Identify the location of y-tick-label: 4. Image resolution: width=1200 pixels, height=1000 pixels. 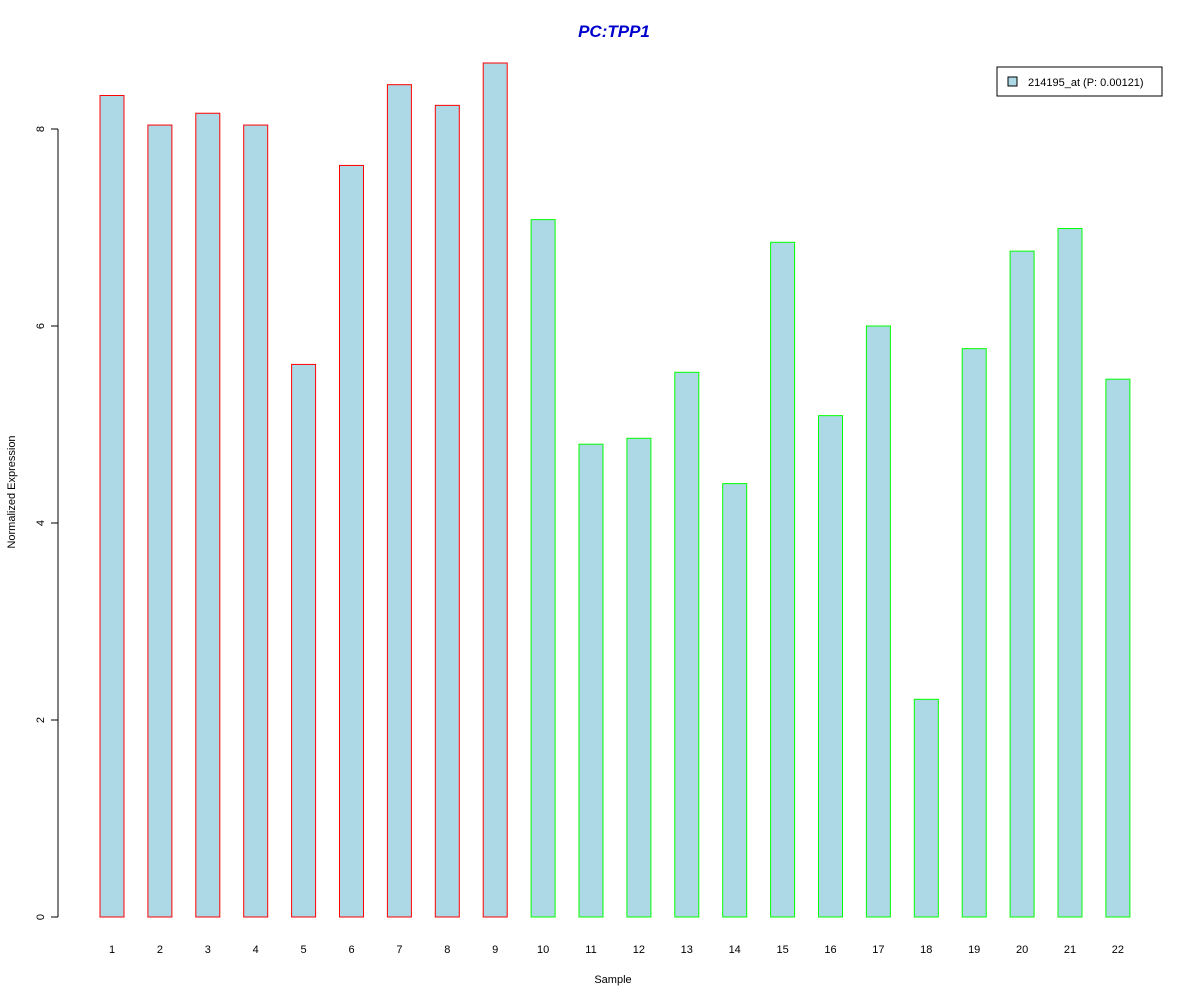
(41, 523).